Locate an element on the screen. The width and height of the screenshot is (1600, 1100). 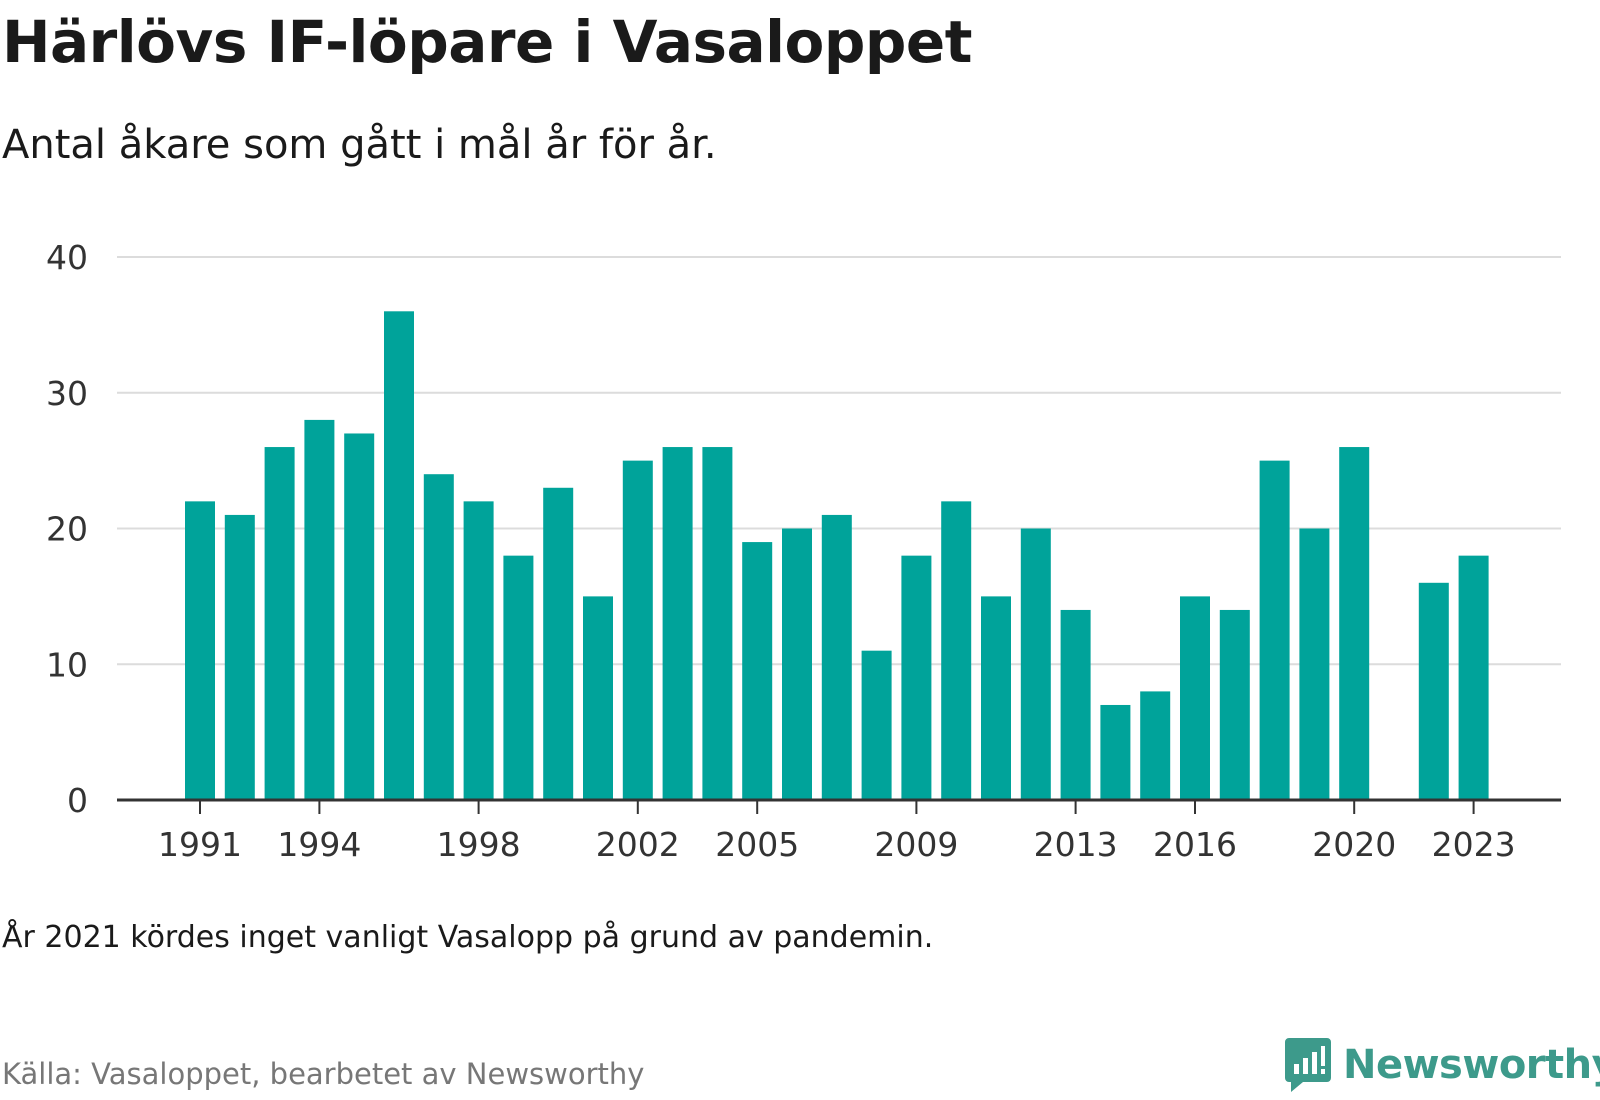
bar-1992 is located at coordinates (239, 657).